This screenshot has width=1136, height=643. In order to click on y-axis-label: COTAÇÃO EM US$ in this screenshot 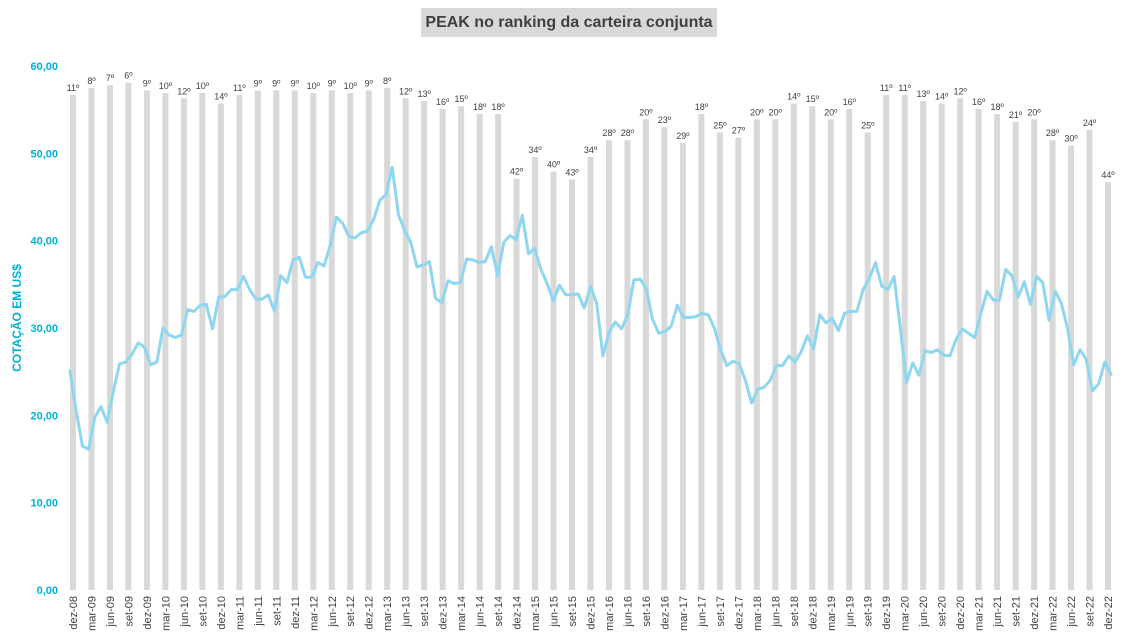, I will do `click(17, 318)`.